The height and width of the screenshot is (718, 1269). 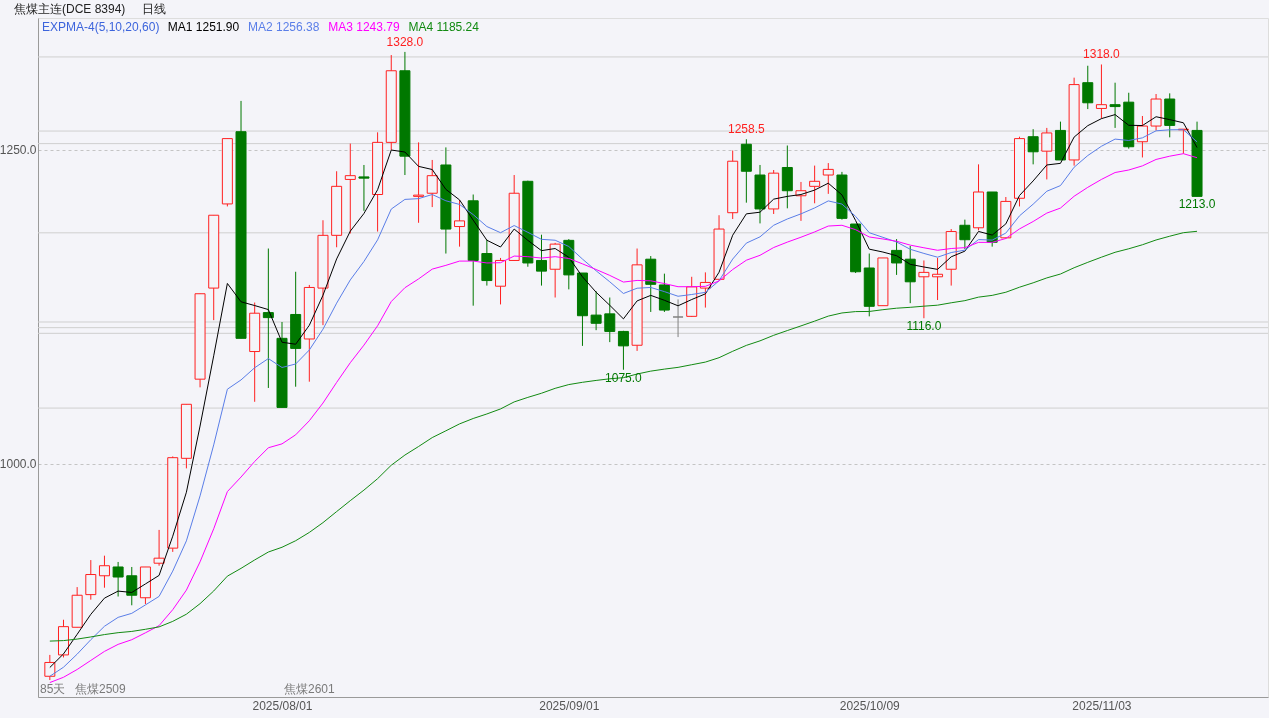 I want to click on annotation: 1258.5, so click(x=747, y=129).